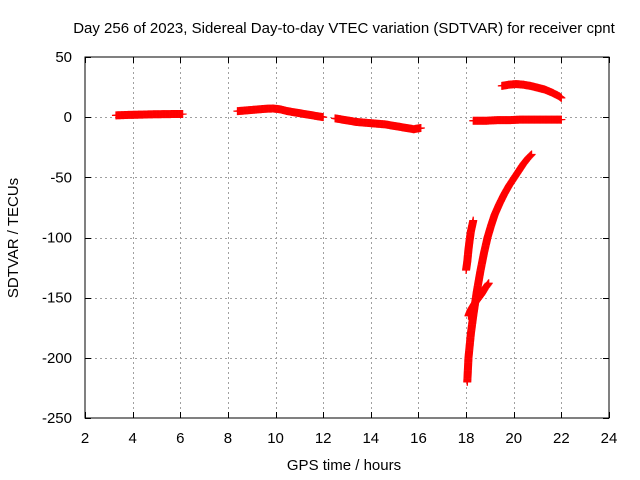  What do you see at coordinates (609, 438) in the screenshot?
I see `x-tick-label: 24` at bounding box center [609, 438].